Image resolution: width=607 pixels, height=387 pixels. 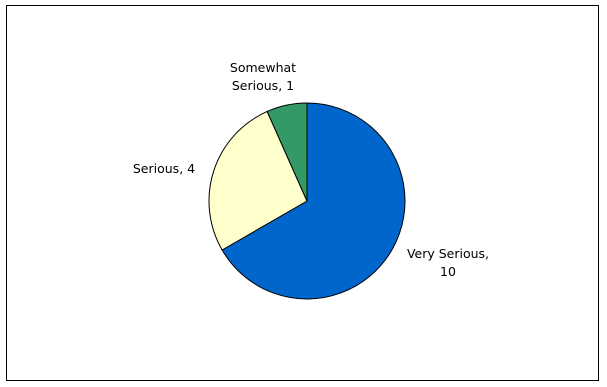 I want to click on slice-label-line: Very Serious,, so click(x=448, y=253).